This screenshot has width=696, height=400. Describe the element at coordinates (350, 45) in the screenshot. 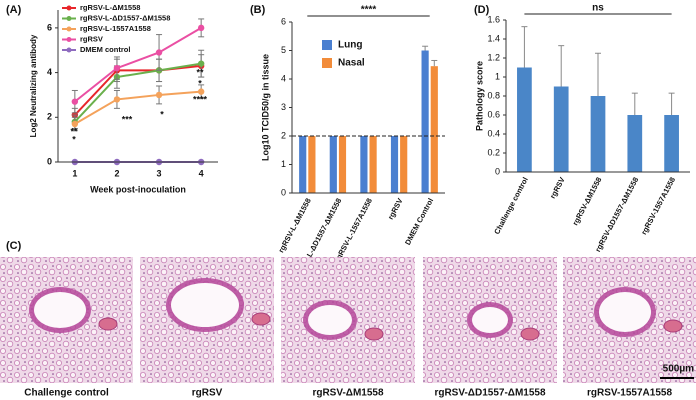

I see `legend-label: Lung` at that location.